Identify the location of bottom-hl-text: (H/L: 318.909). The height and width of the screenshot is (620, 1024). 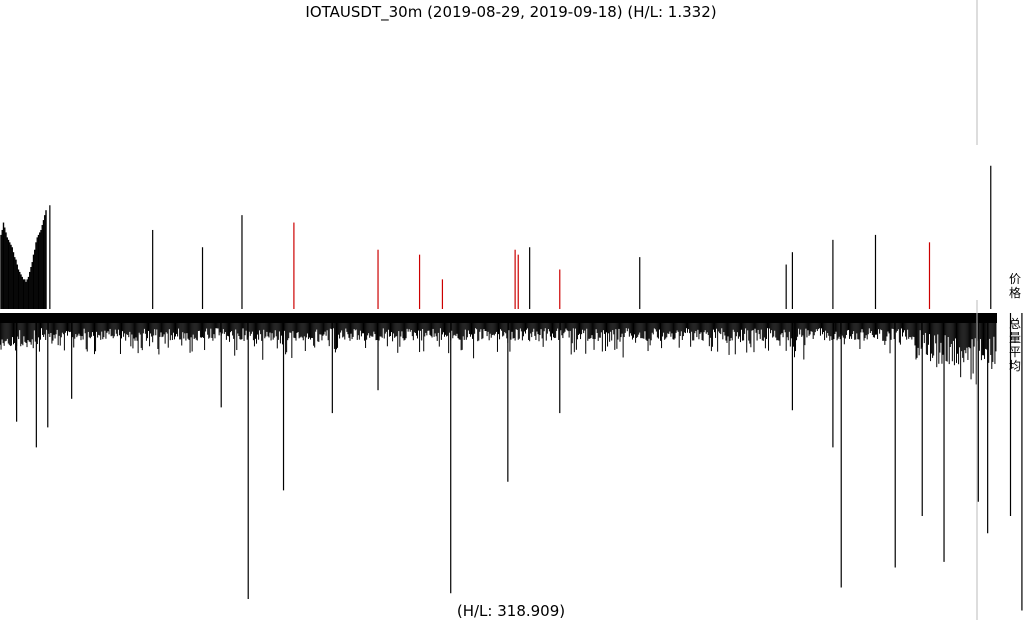
(511, 611).